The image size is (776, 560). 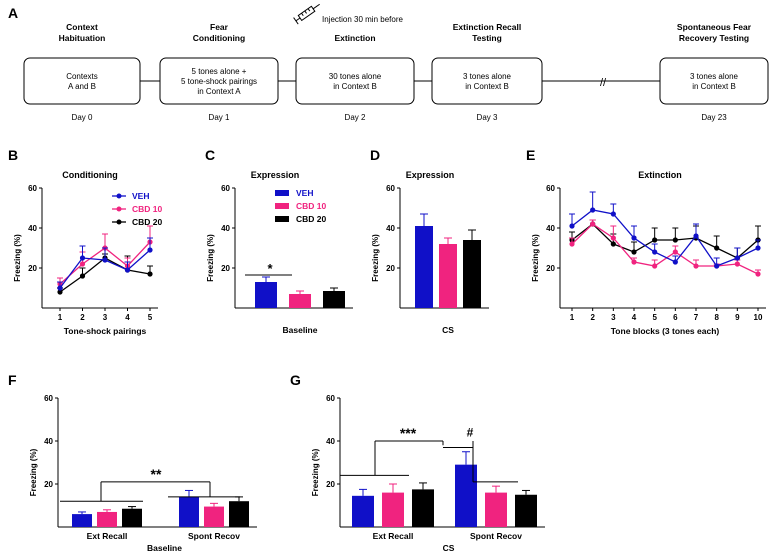 I want to click on x-tick-label: 3, so click(x=613, y=317).